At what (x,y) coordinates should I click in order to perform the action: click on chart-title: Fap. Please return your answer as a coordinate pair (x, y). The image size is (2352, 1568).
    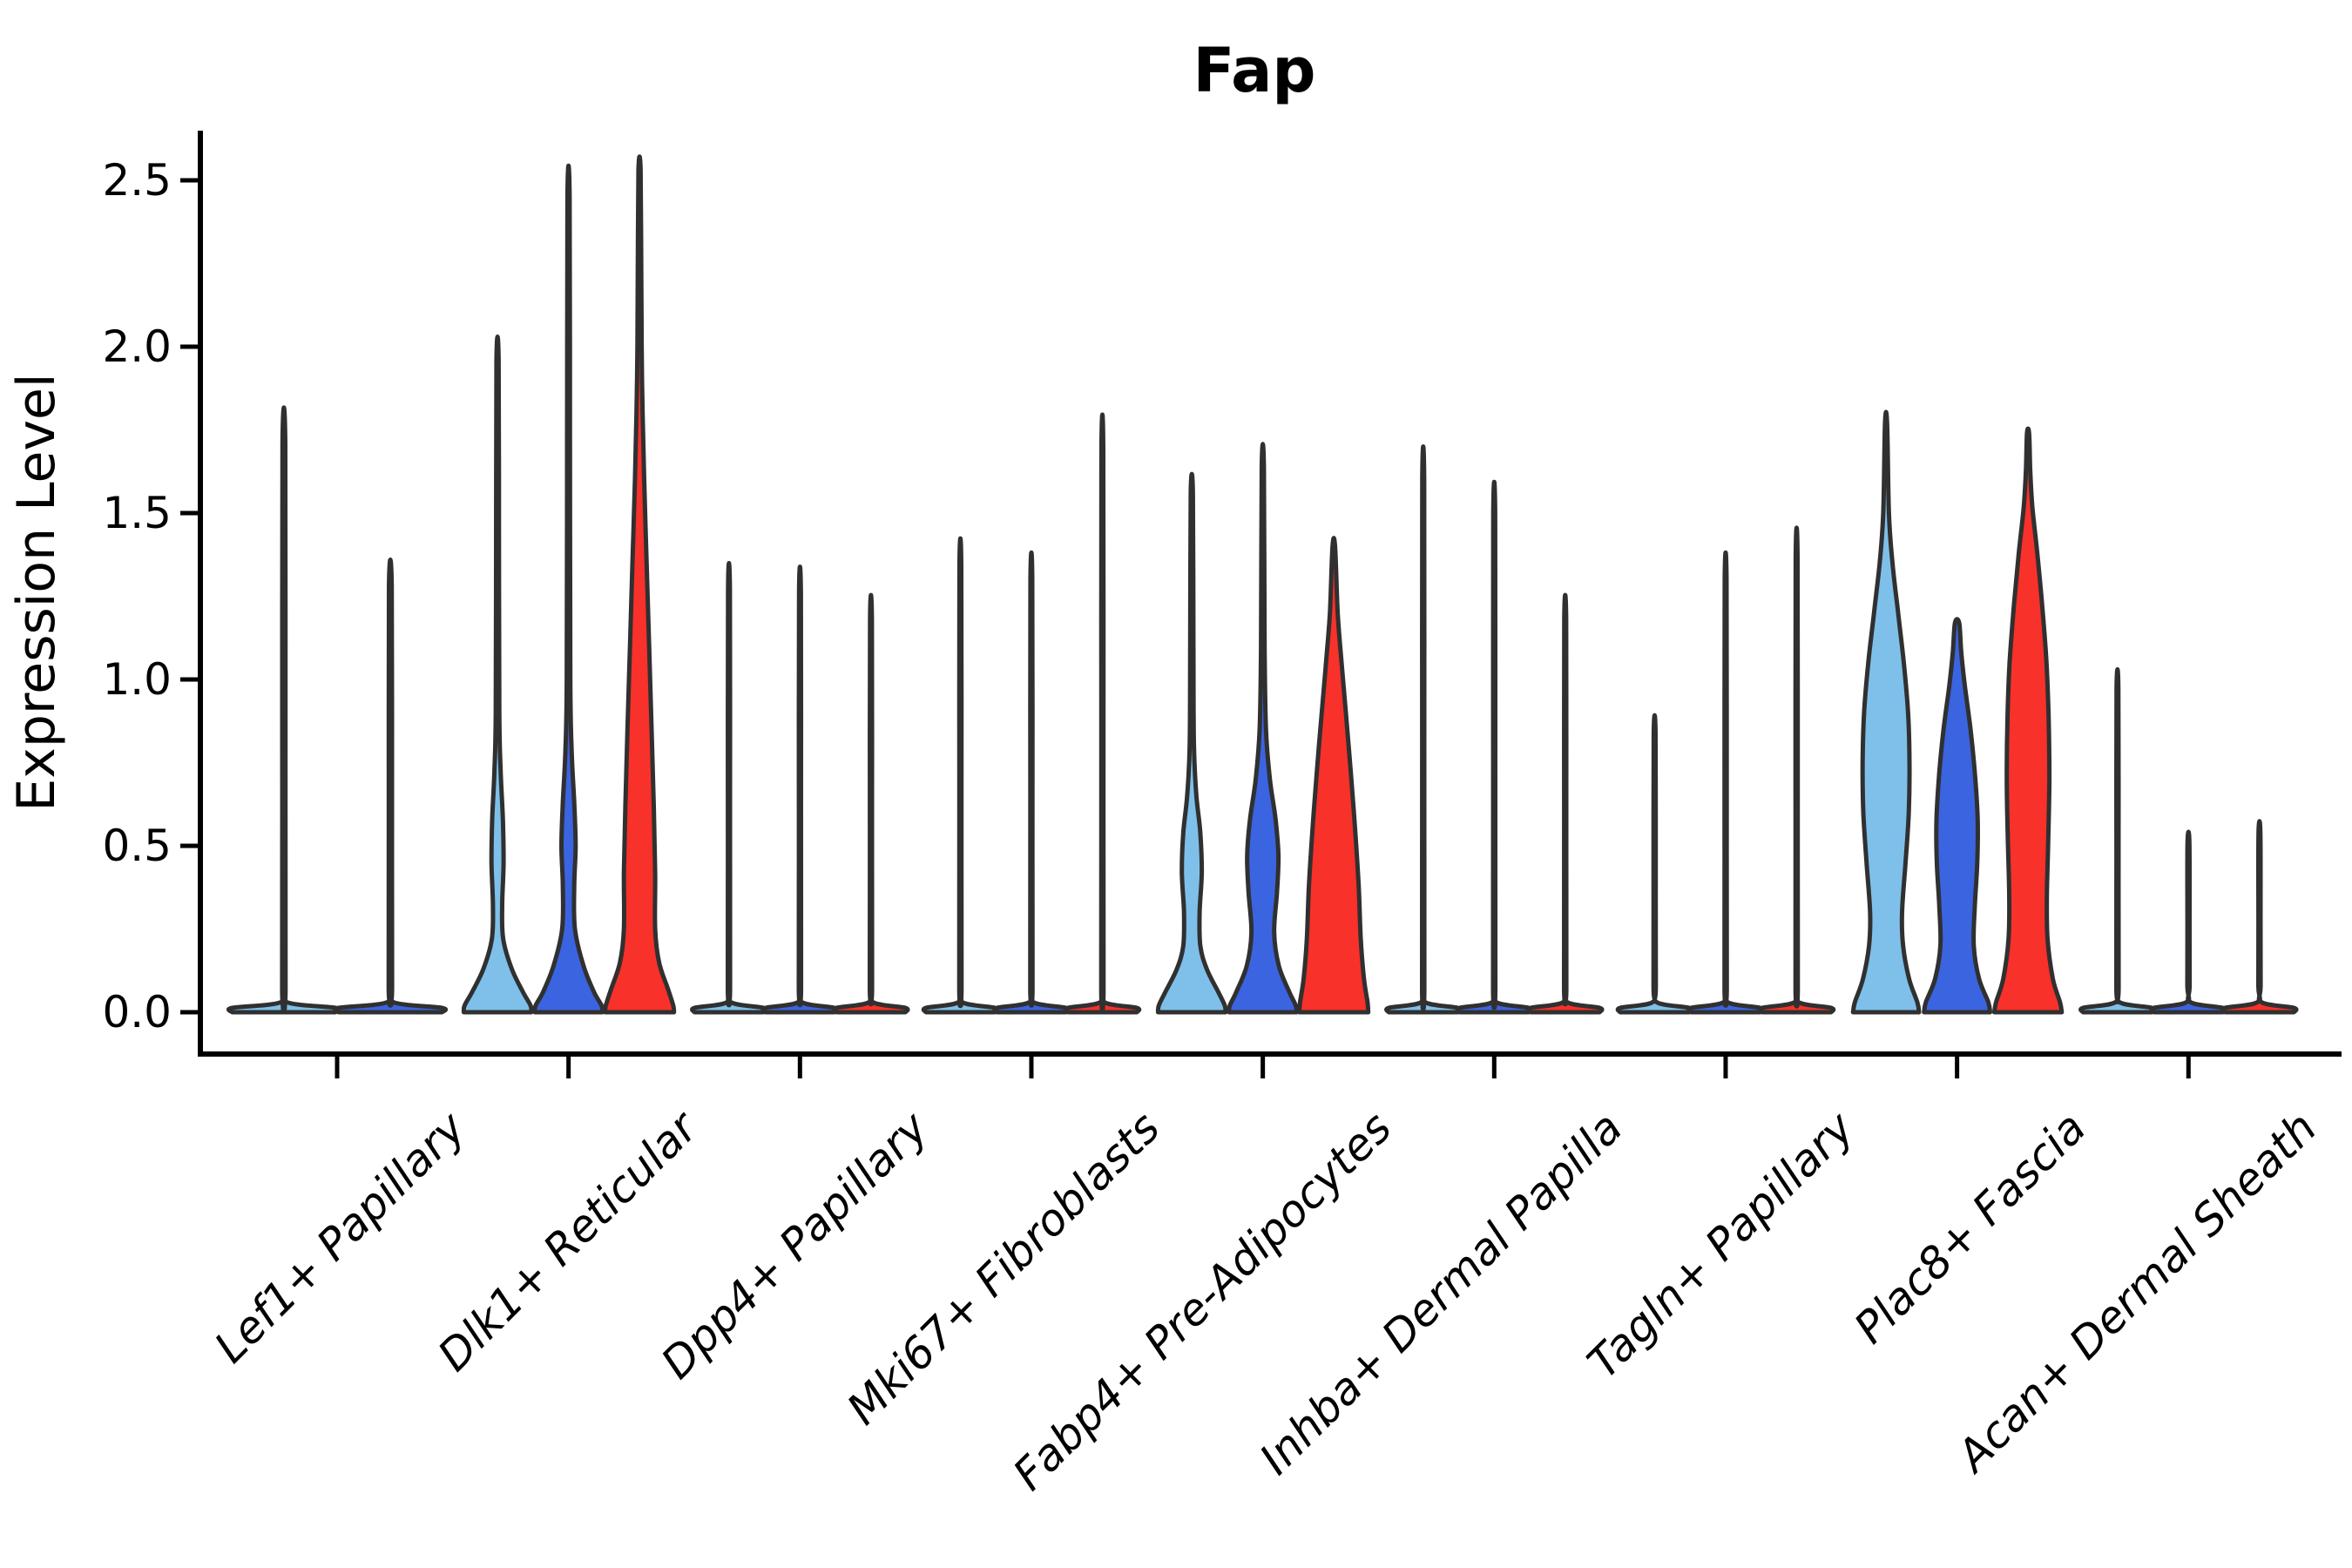
    Looking at the image, I should click on (1254, 70).